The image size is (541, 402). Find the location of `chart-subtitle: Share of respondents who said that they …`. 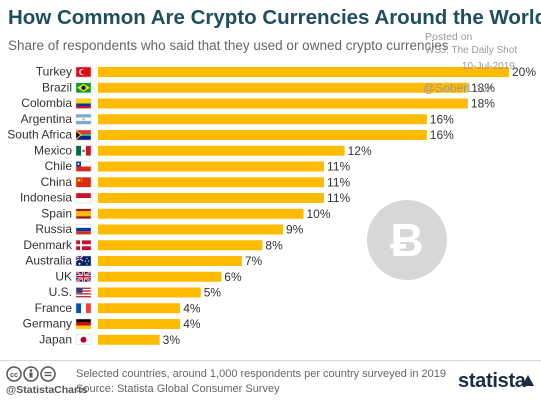

chart-subtitle: Share of respondents who said that they … is located at coordinates (228, 45).